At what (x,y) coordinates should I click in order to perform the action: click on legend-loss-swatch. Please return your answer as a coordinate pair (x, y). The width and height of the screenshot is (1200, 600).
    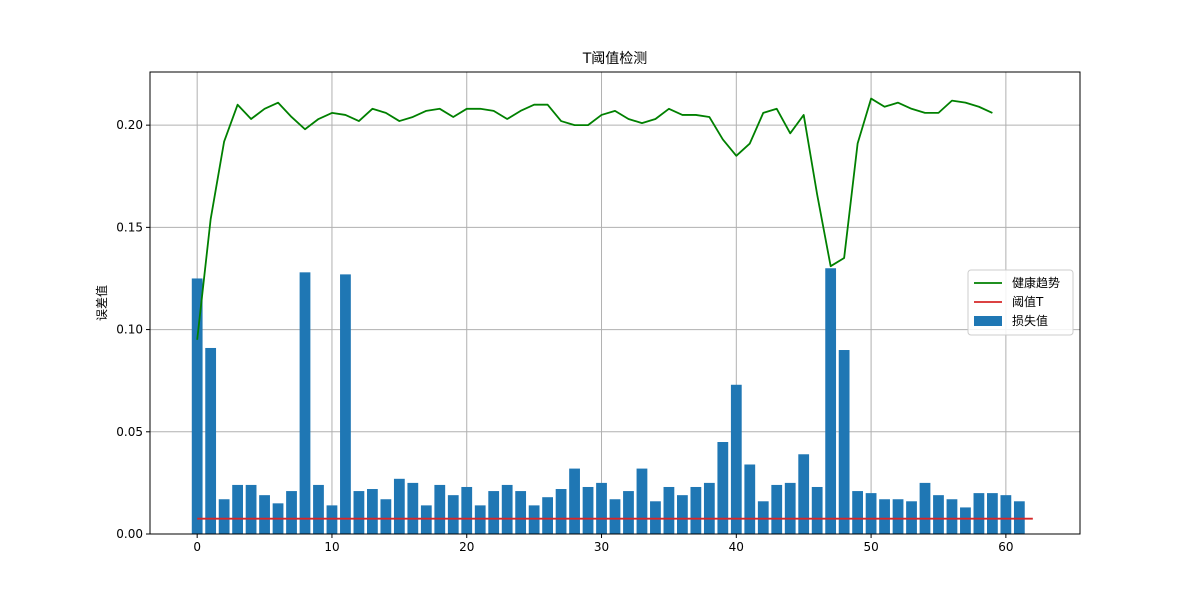
    Looking at the image, I should click on (988, 321).